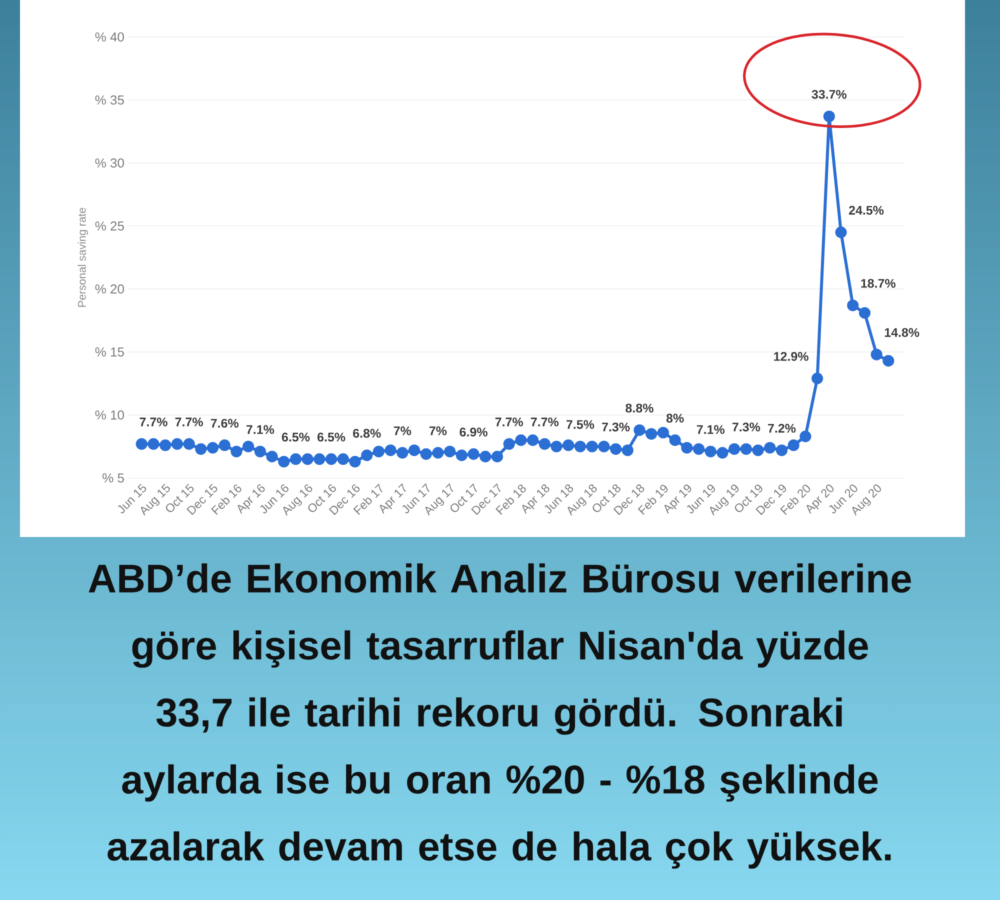 This screenshot has height=900, width=1000. What do you see at coordinates (782, 428) in the screenshot?
I see `data-label: 7.2%` at bounding box center [782, 428].